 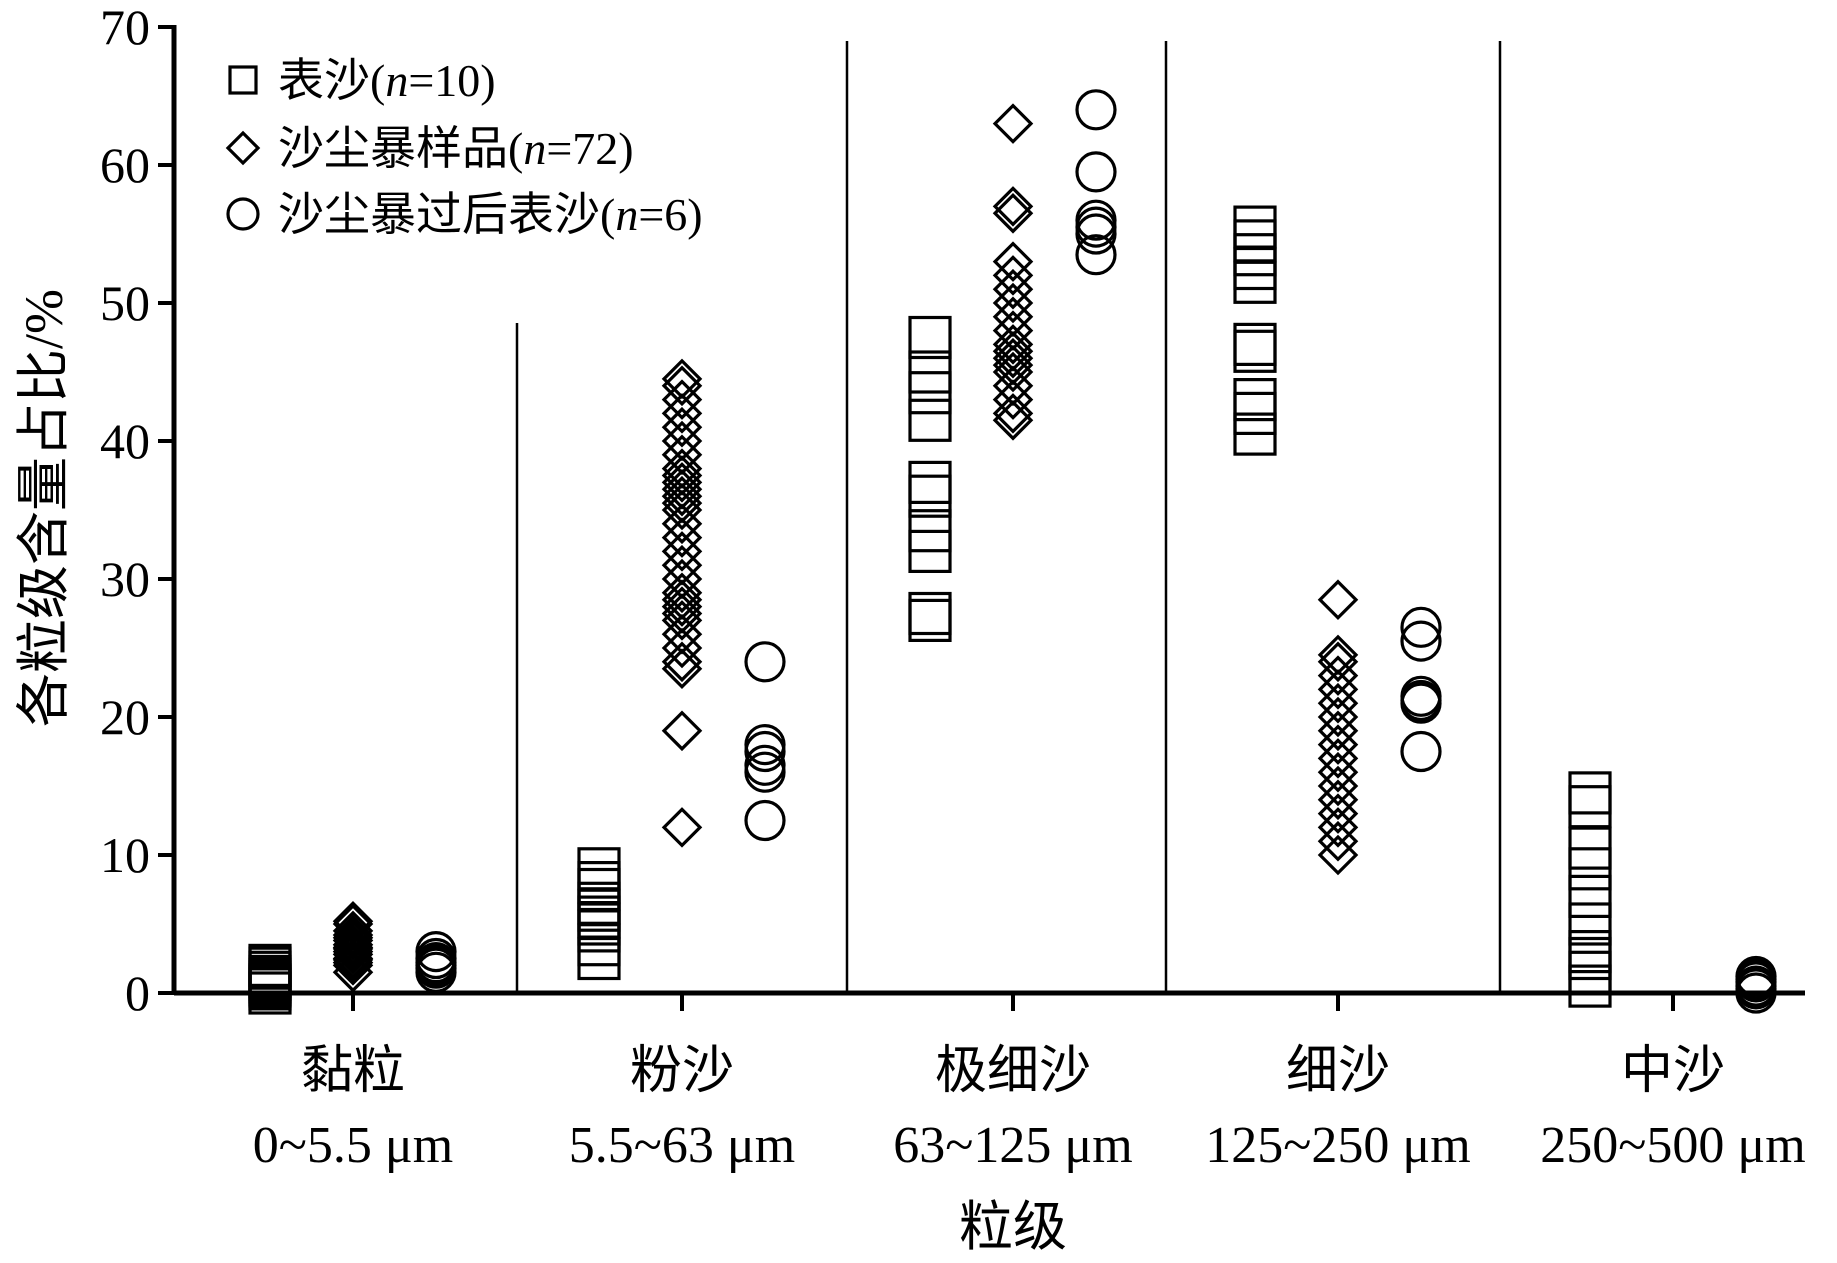 I want to click on y-tick-label-30: 30, so click(x=125, y=579).